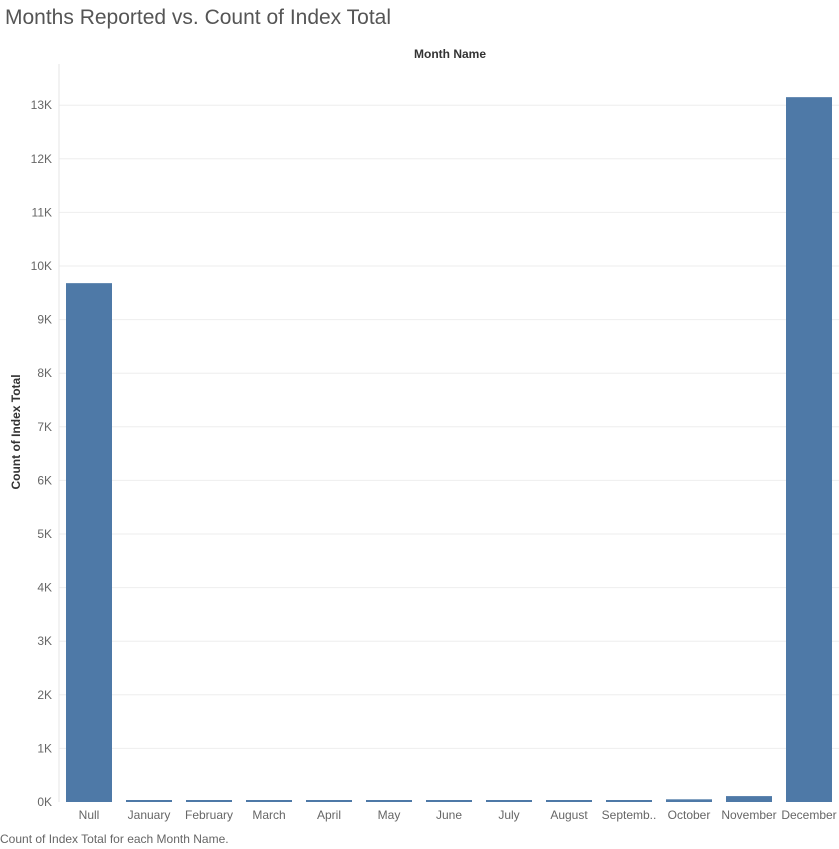 Image resolution: width=839 pixels, height=849 pixels. What do you see at coordinates (449, 815) in the screenshot?
I see `x-tick-label: June` at bounding box center [449, 815].